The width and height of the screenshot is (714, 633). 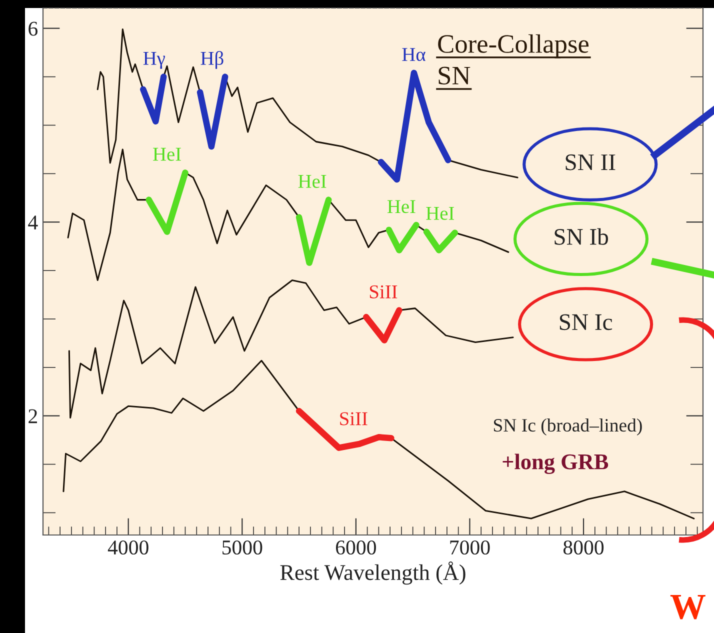 I want to click on series-label: SN Ib, so click(x=581, y=236).